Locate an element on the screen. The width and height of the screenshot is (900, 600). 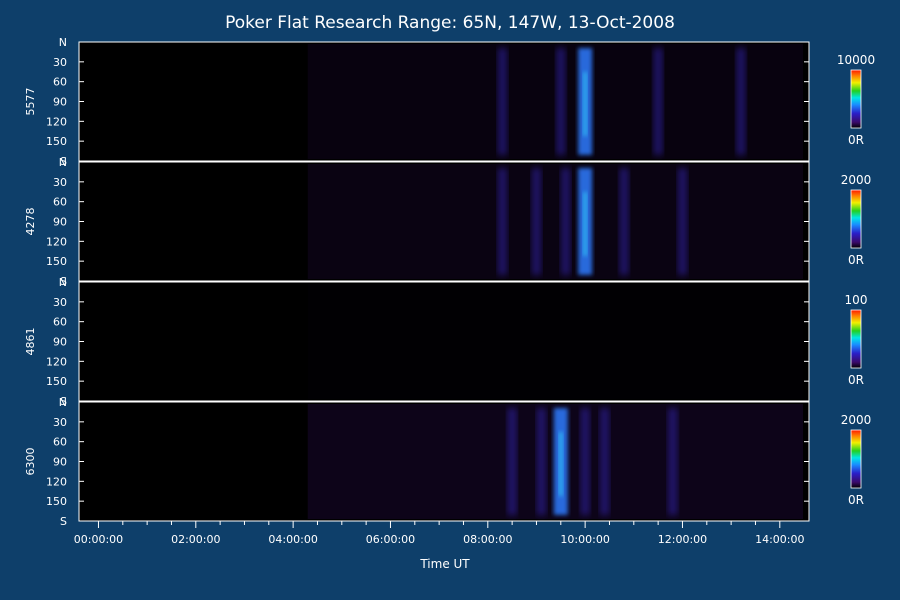
x-tick-label: 14:00:00 is located at coordinates (779, 539).